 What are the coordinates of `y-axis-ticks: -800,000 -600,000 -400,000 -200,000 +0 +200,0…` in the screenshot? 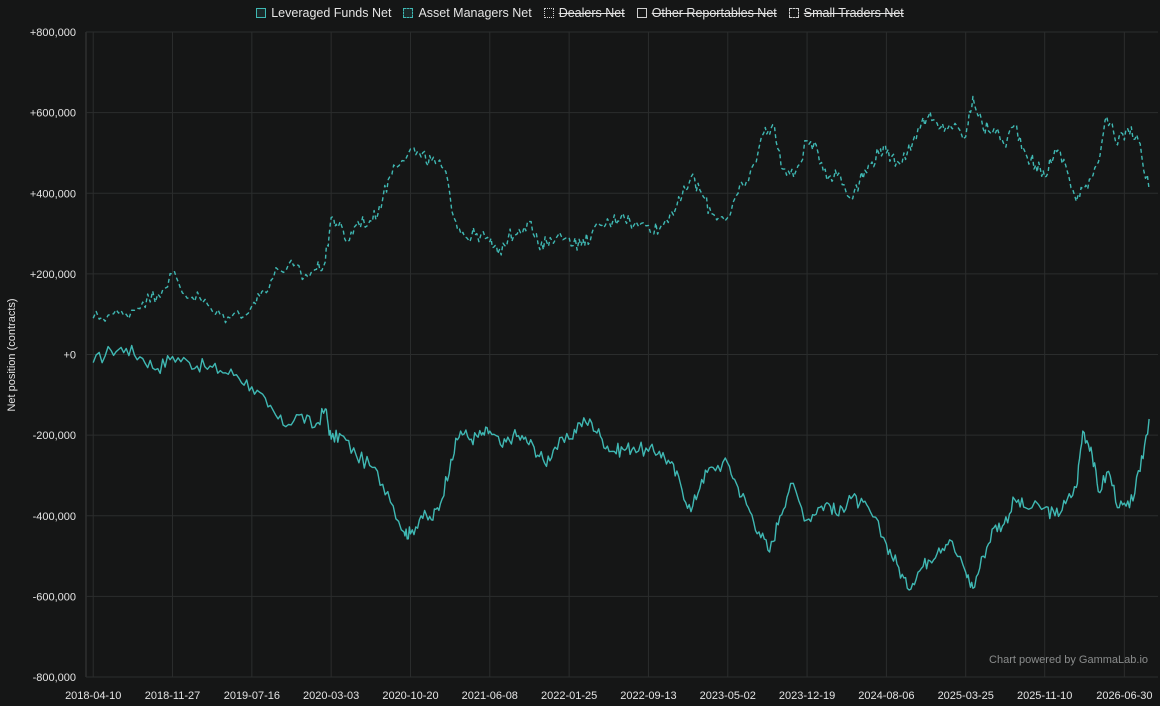 It's located at (53, 355).